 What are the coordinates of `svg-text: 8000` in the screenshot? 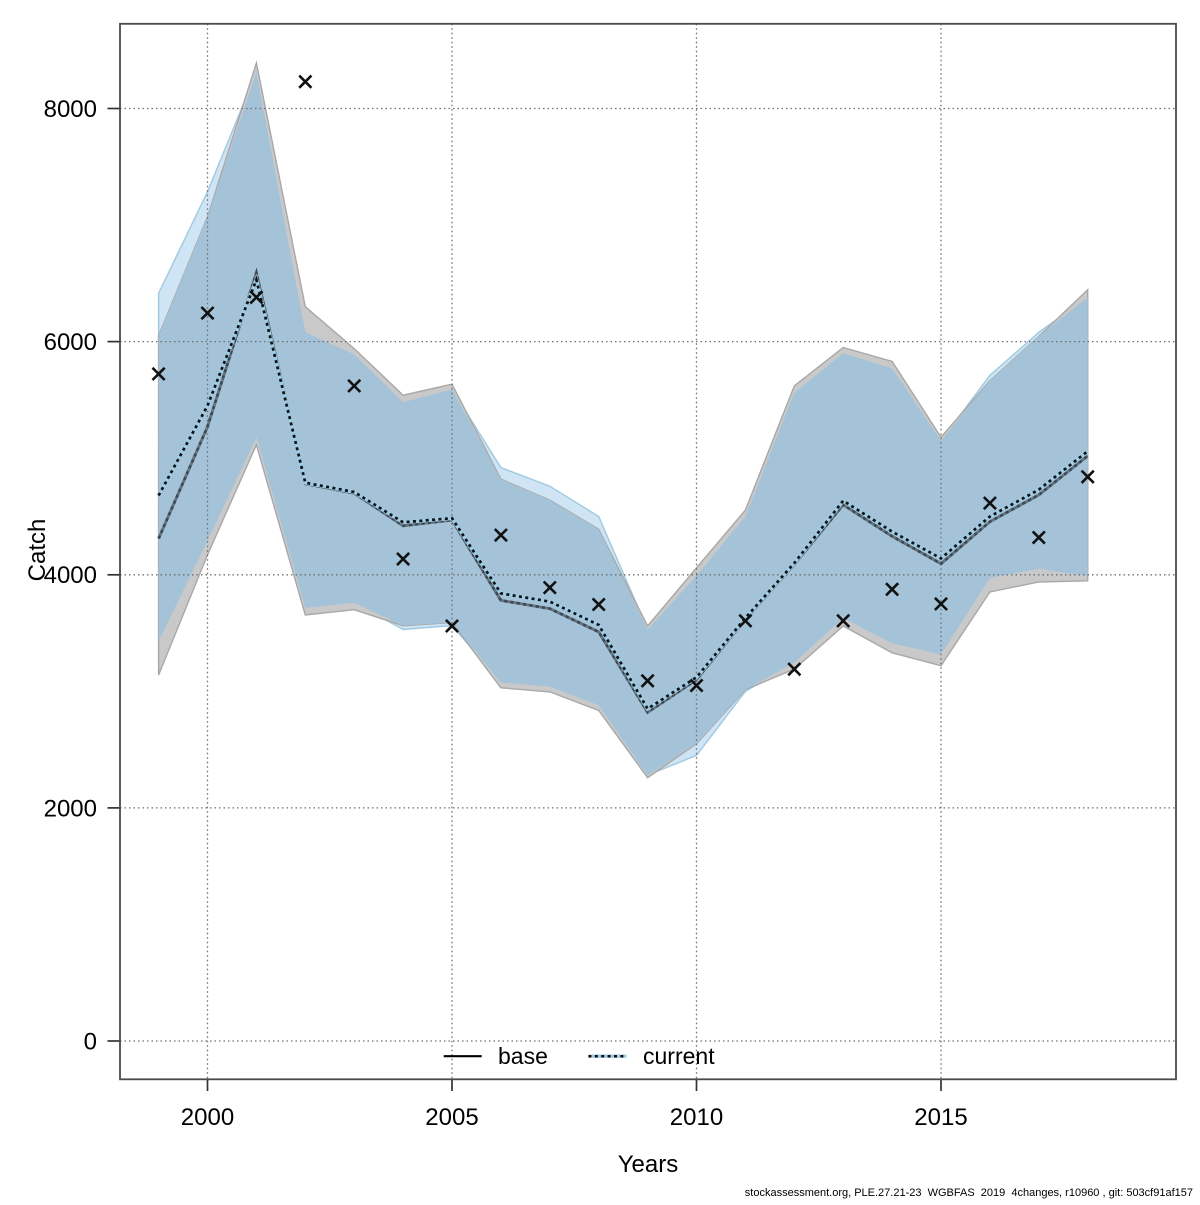 It's located at (70, 109).